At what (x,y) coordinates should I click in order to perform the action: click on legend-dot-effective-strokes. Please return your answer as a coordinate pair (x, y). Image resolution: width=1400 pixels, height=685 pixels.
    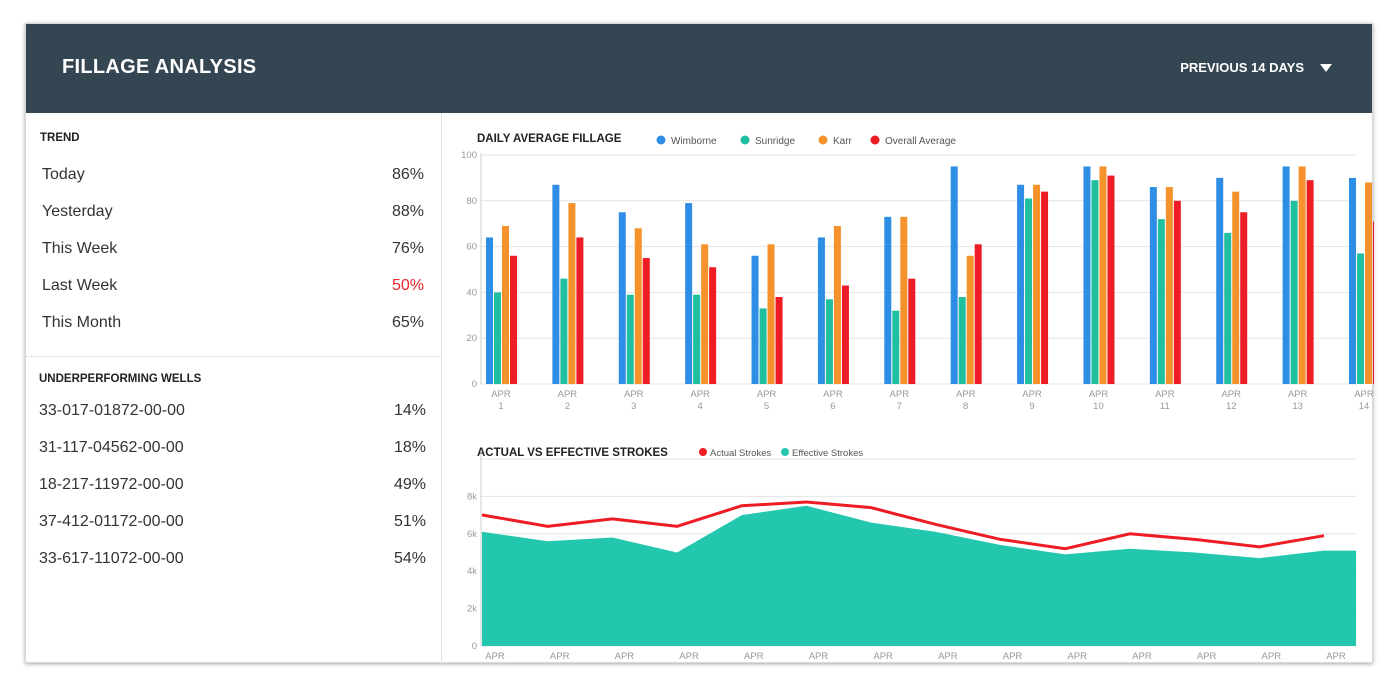
    Looking at the image, I should click on (785, 452).